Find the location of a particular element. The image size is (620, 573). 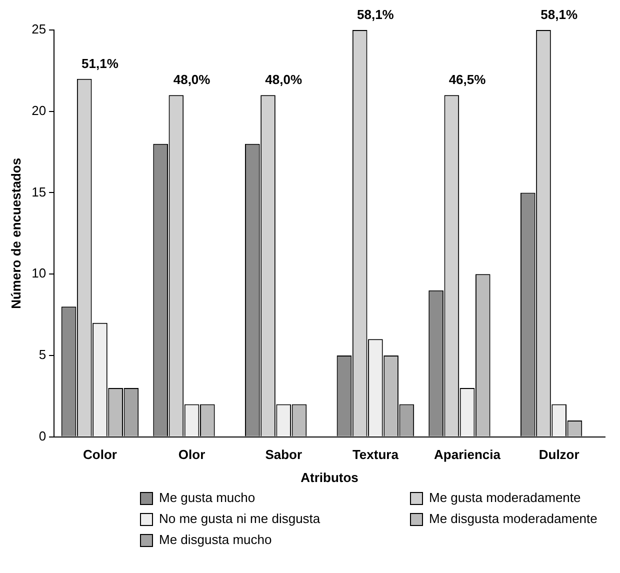

x-tick-label: Dulzor is located at coordinates (559, 454).